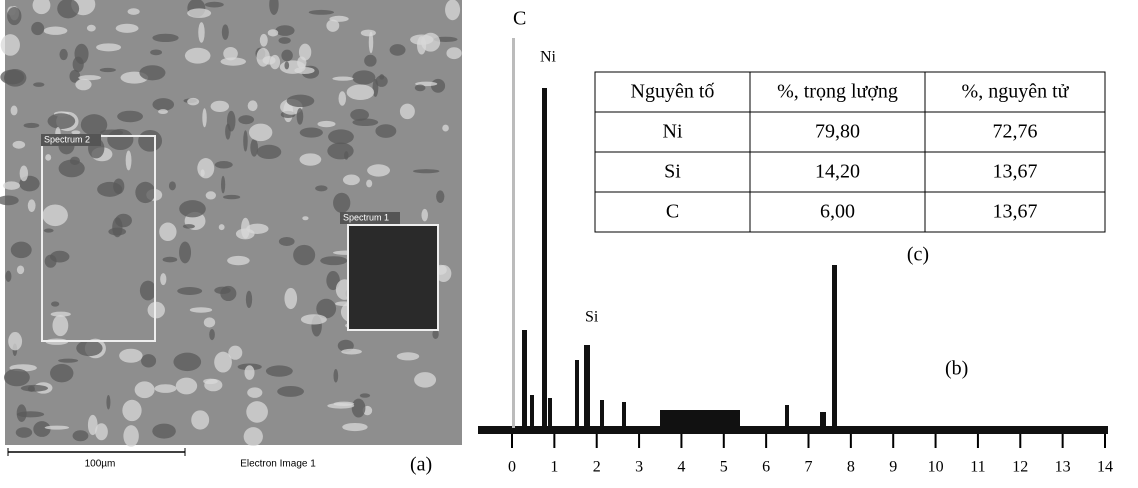 Image resolution: width=1138 pixels, height=488 pixels. I want to click on image-caption: Electron Image 1, so click(278, 464).